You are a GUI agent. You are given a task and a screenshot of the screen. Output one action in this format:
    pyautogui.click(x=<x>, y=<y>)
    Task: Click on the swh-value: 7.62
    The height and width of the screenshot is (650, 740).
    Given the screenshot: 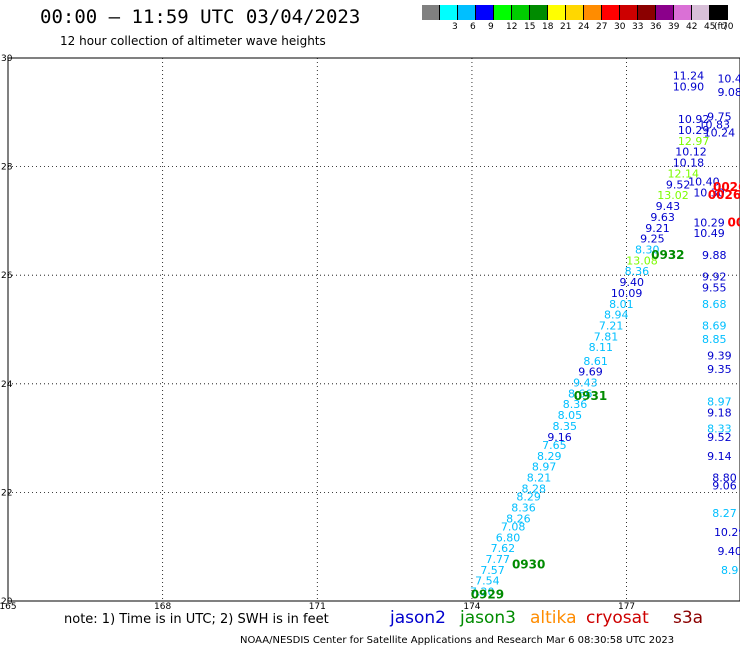 What is the action you would take?
    pyautogui.click(x=503, y=548)
    